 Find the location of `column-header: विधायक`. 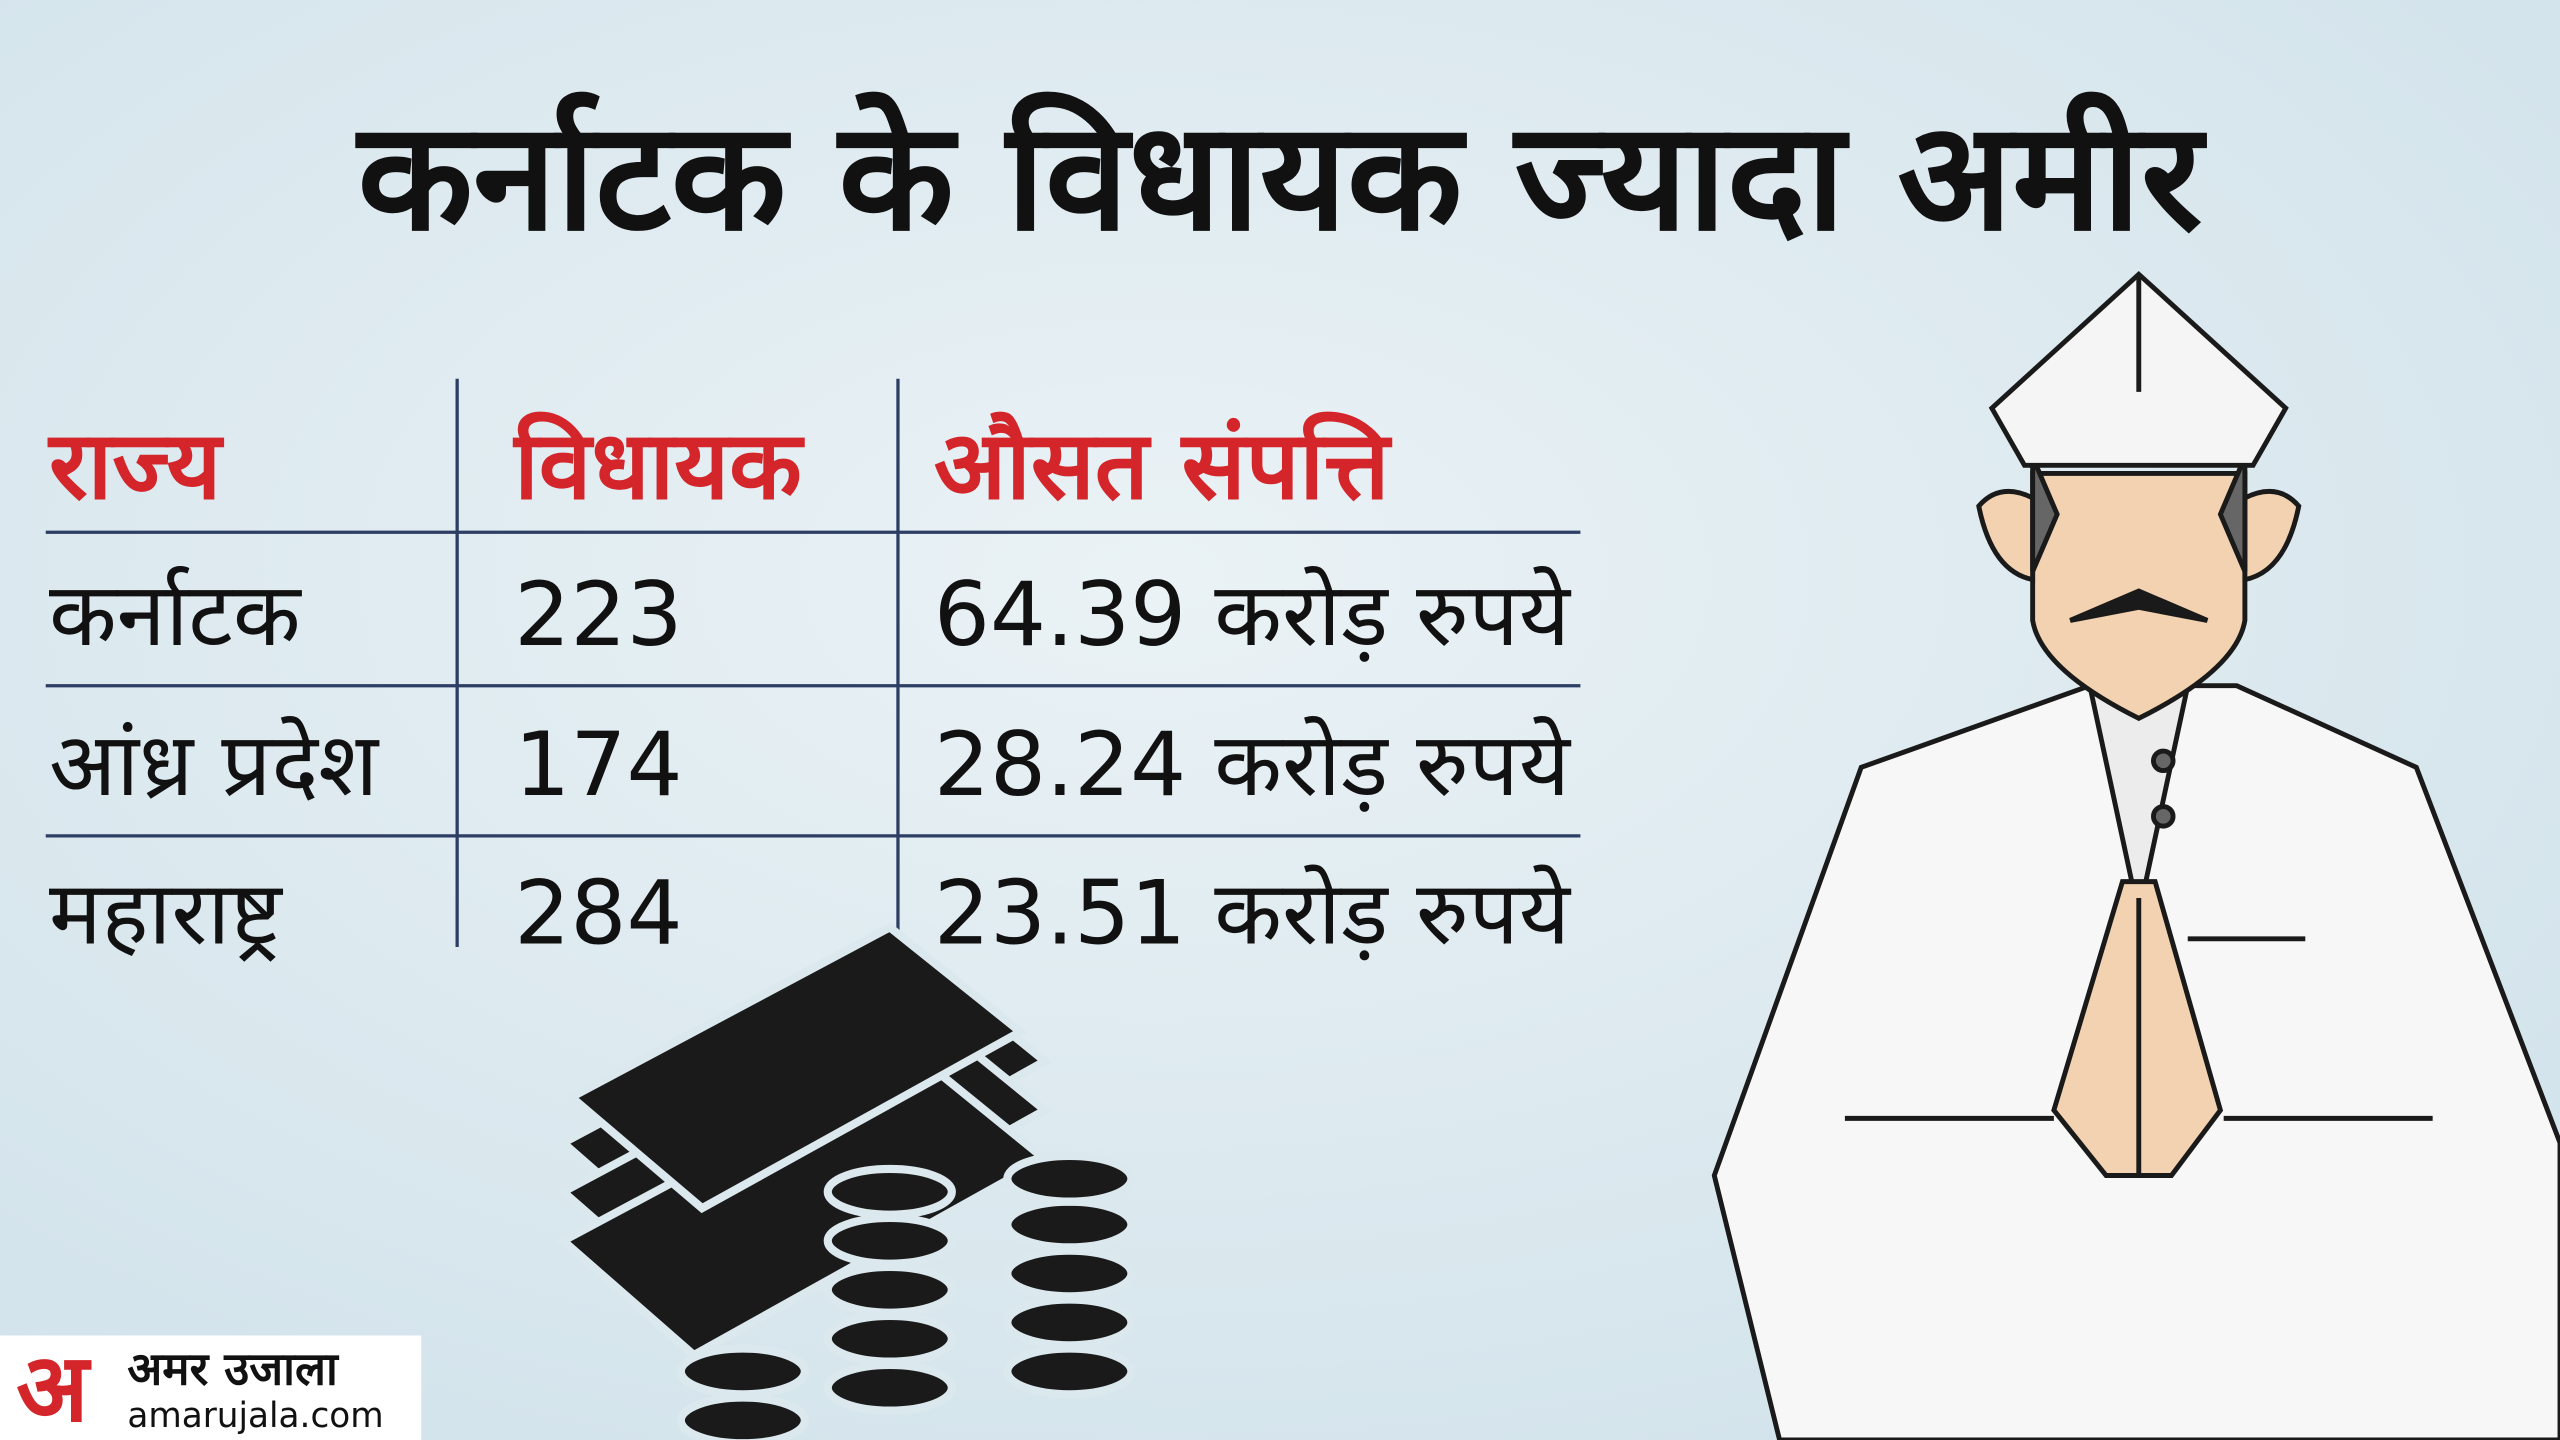

column-header: विधायक is located at coordinates (658, 466).